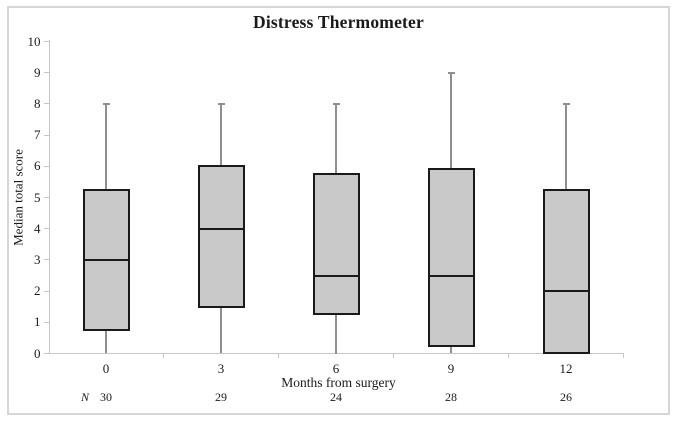 This screenshot has height=423, width=677. I want to click on x-axis-tick-label: 12, so click(566, 368).